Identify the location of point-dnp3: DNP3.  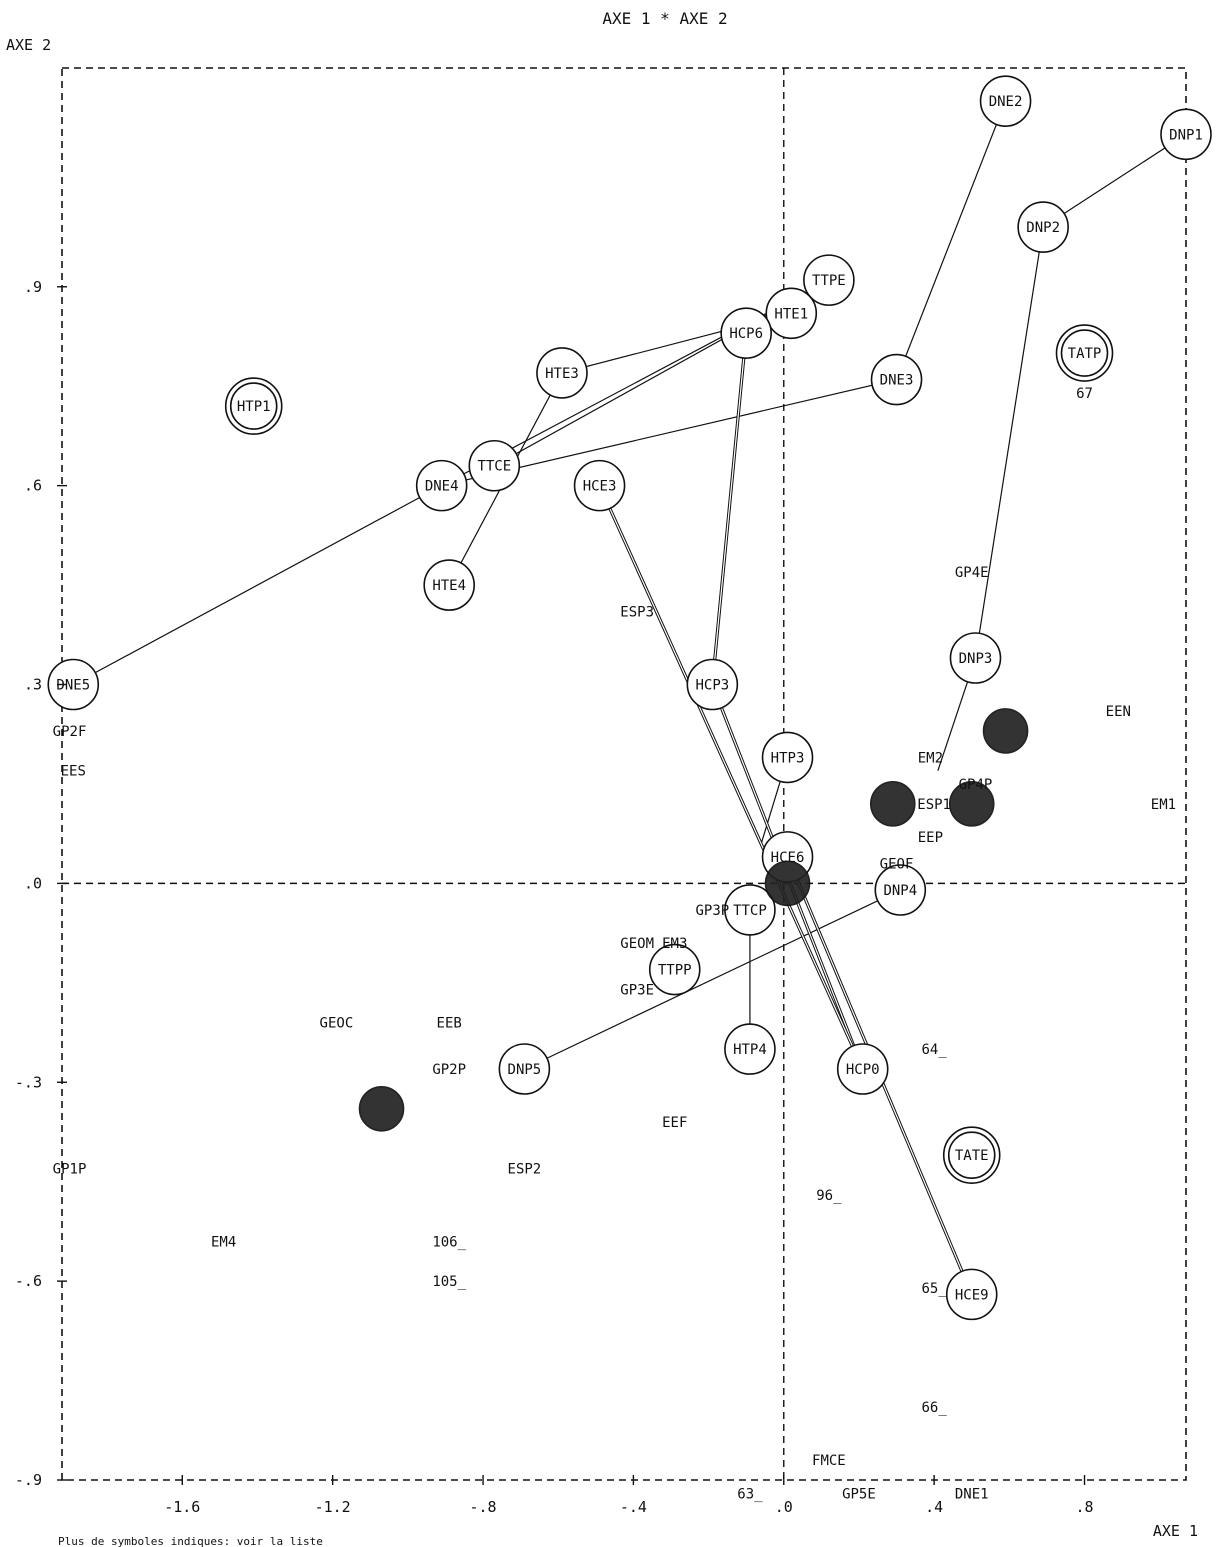
(975, 658).